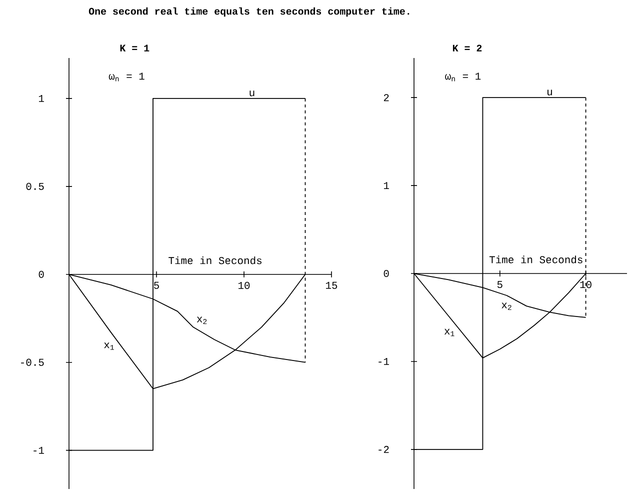 This screenshot has height=493, width=629. What do you see at coordinates (467, 48) in the screenshot?
I see `chart-title: K = 2` at bounding box center [467, 48].